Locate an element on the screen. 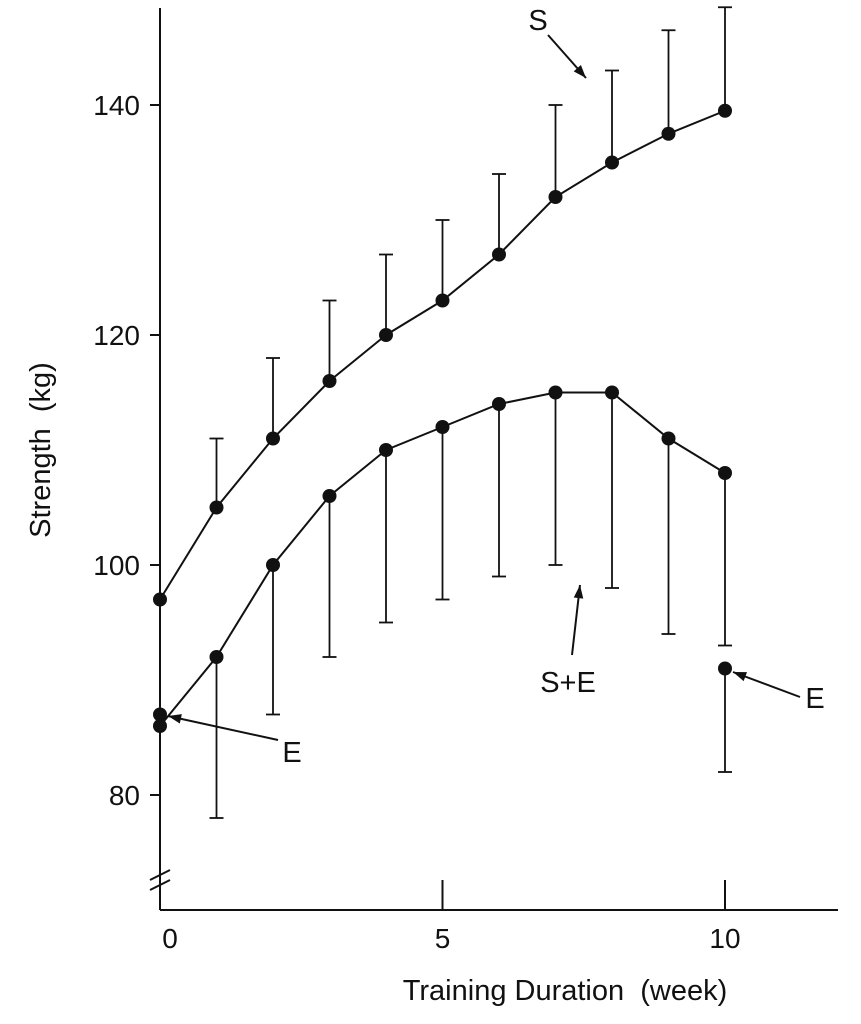  x-tick-label: 5 is located at coordinates (443, 938).